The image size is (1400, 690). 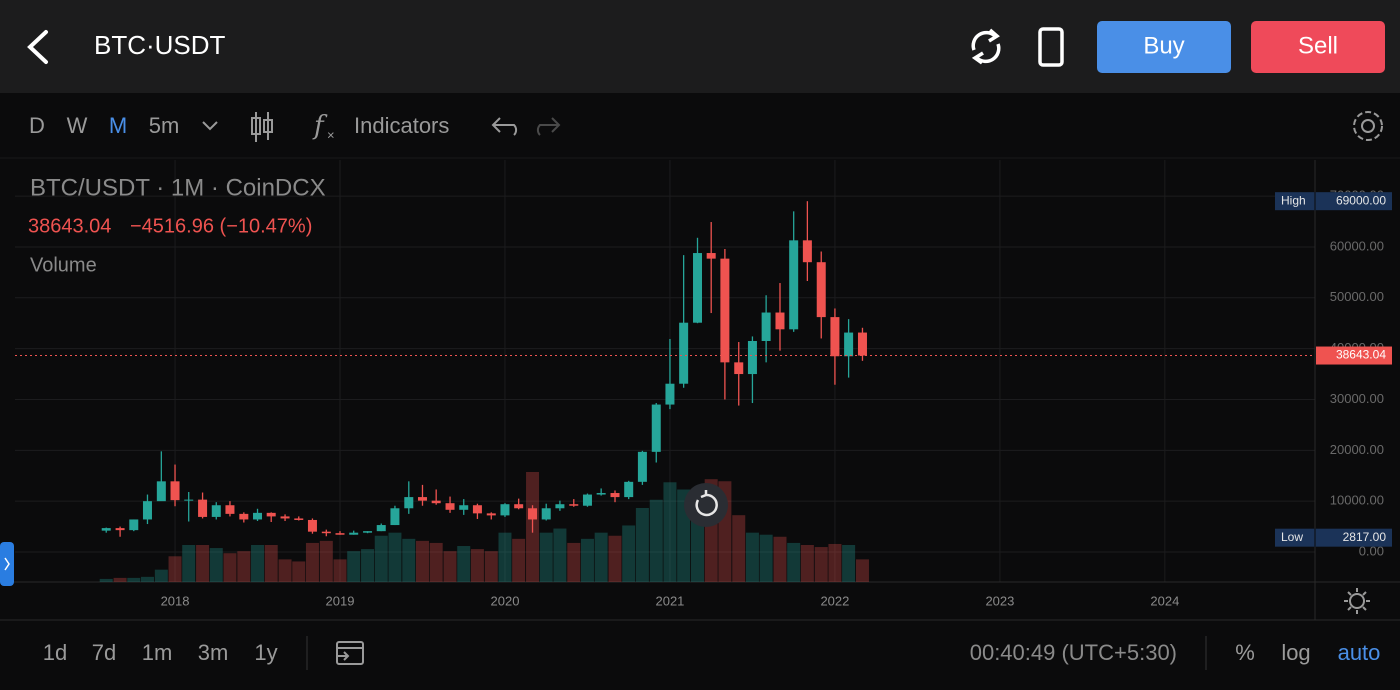 I want to click on replay-icon, so click(x=706, y=503).